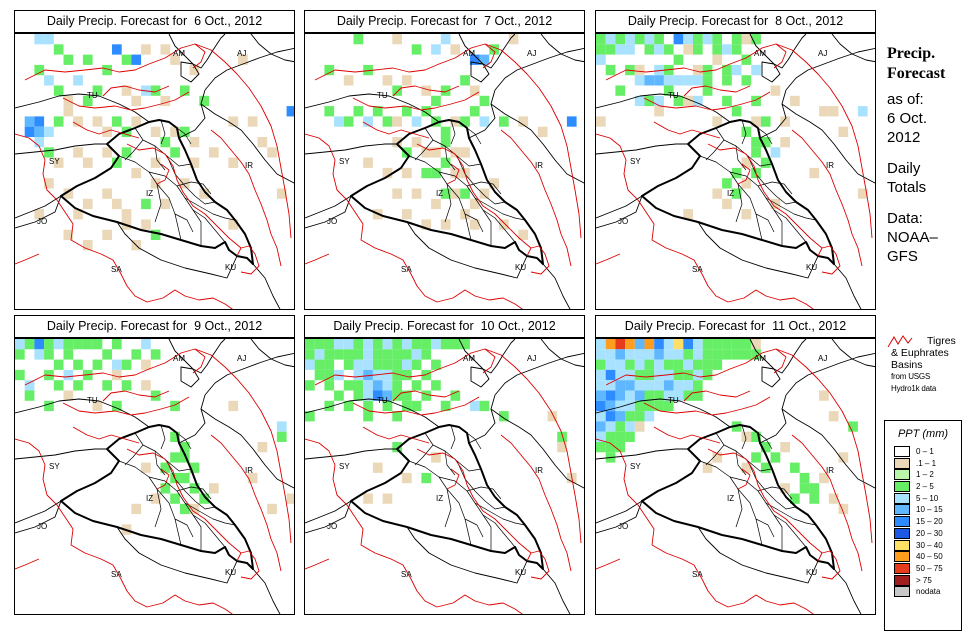  Describe the element at coordinates (904, 137) in the screenshot. I see `asof-year: 2012` at that location.